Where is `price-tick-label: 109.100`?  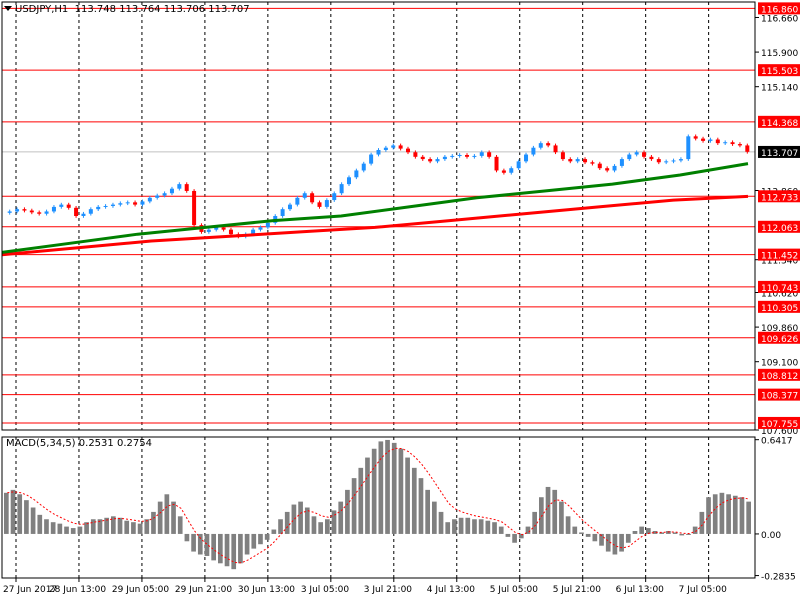
price-tick-label: 109.100 is located at coordinates (779, 364).